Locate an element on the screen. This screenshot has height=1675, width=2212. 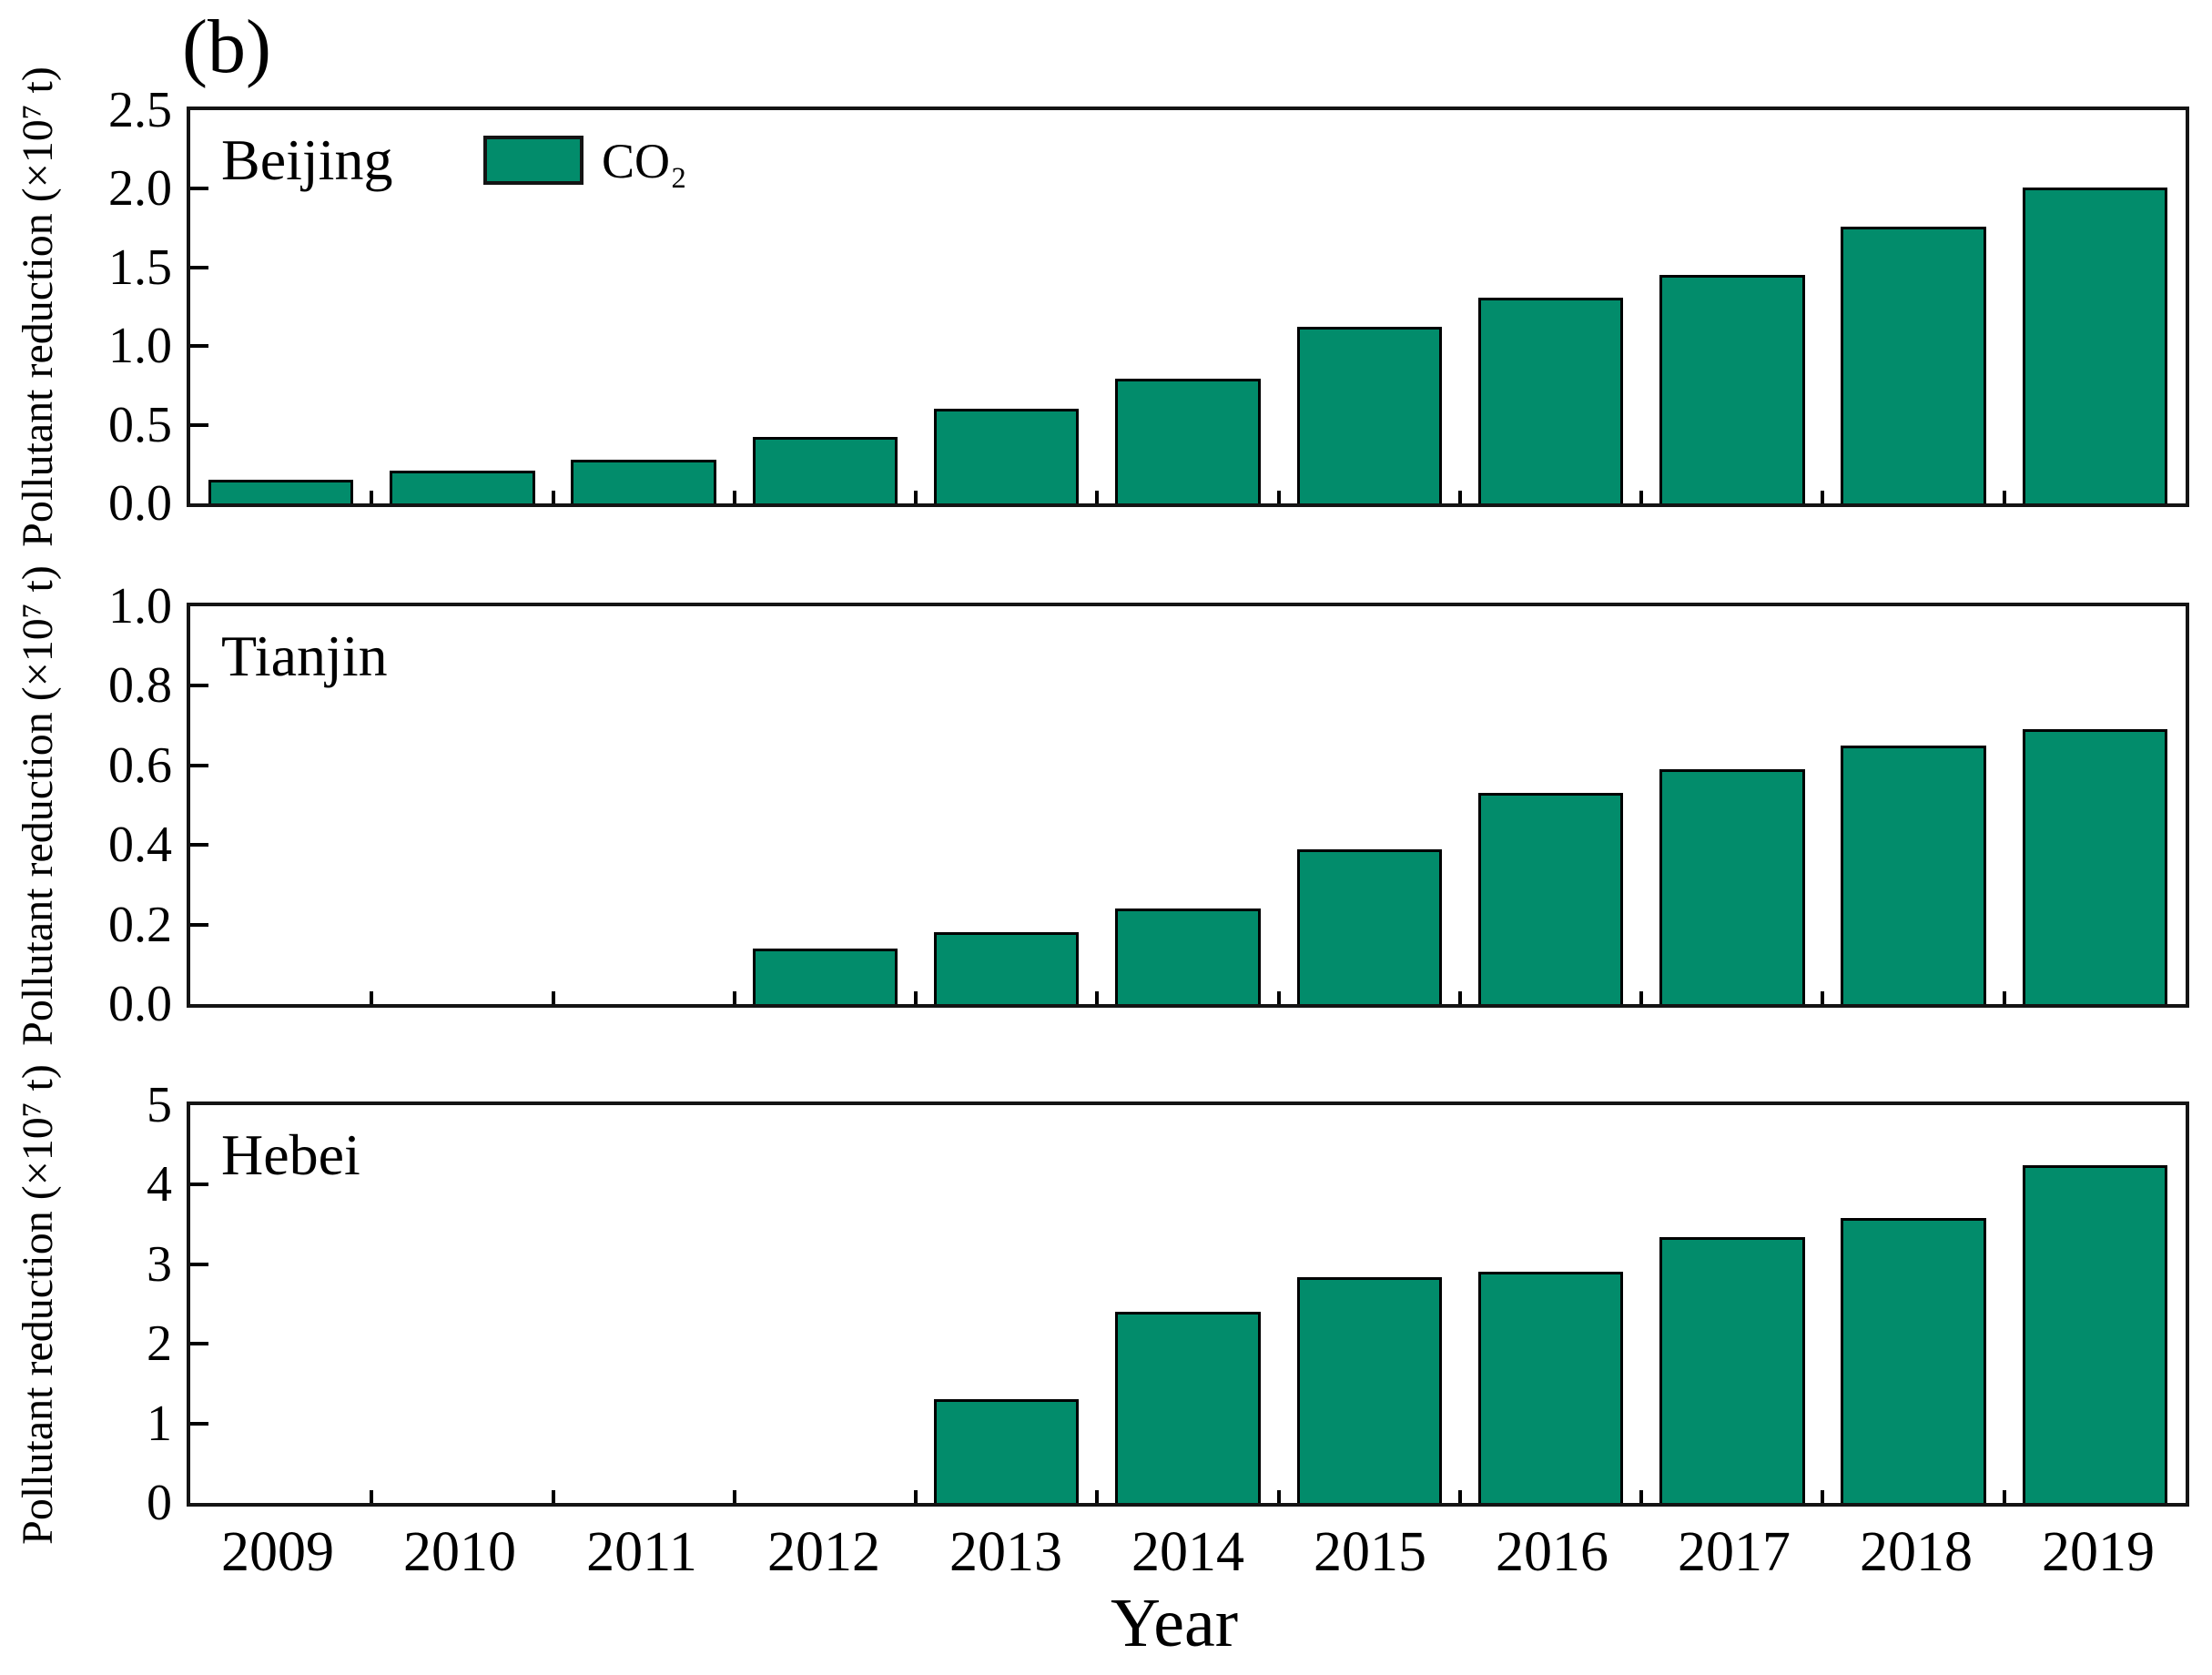
panel-title-hebei: Hebei is located at coordinates (290, 1154).